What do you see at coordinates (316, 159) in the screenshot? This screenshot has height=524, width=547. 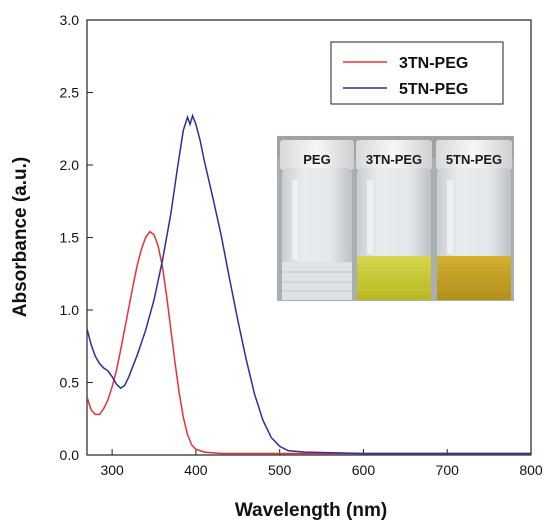 I see `inset-label-peg: PEG` at bounding box center [316, 159].